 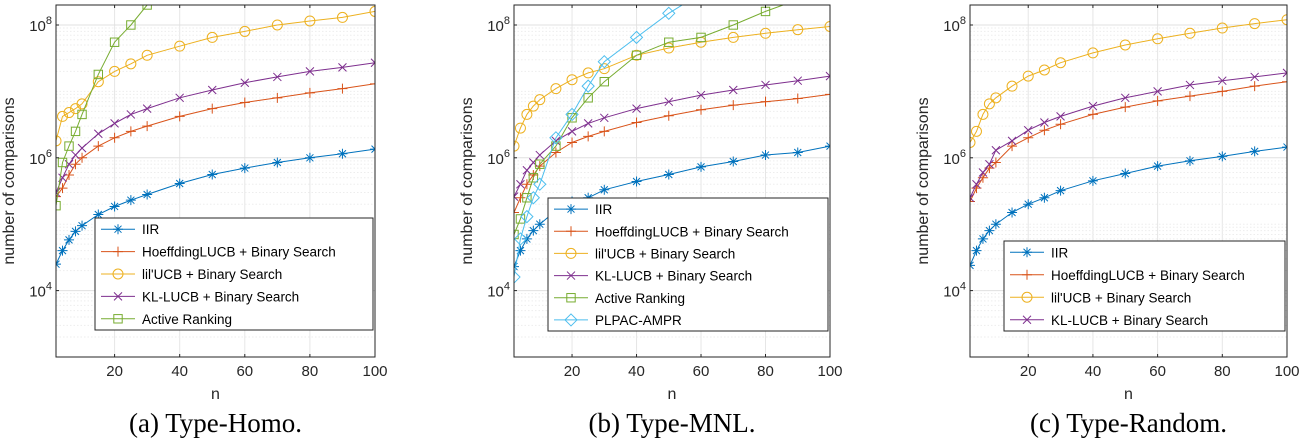 I want to click on legend-label: HoeffdingLUCB + Binary Search, so click(x=239, y=252).